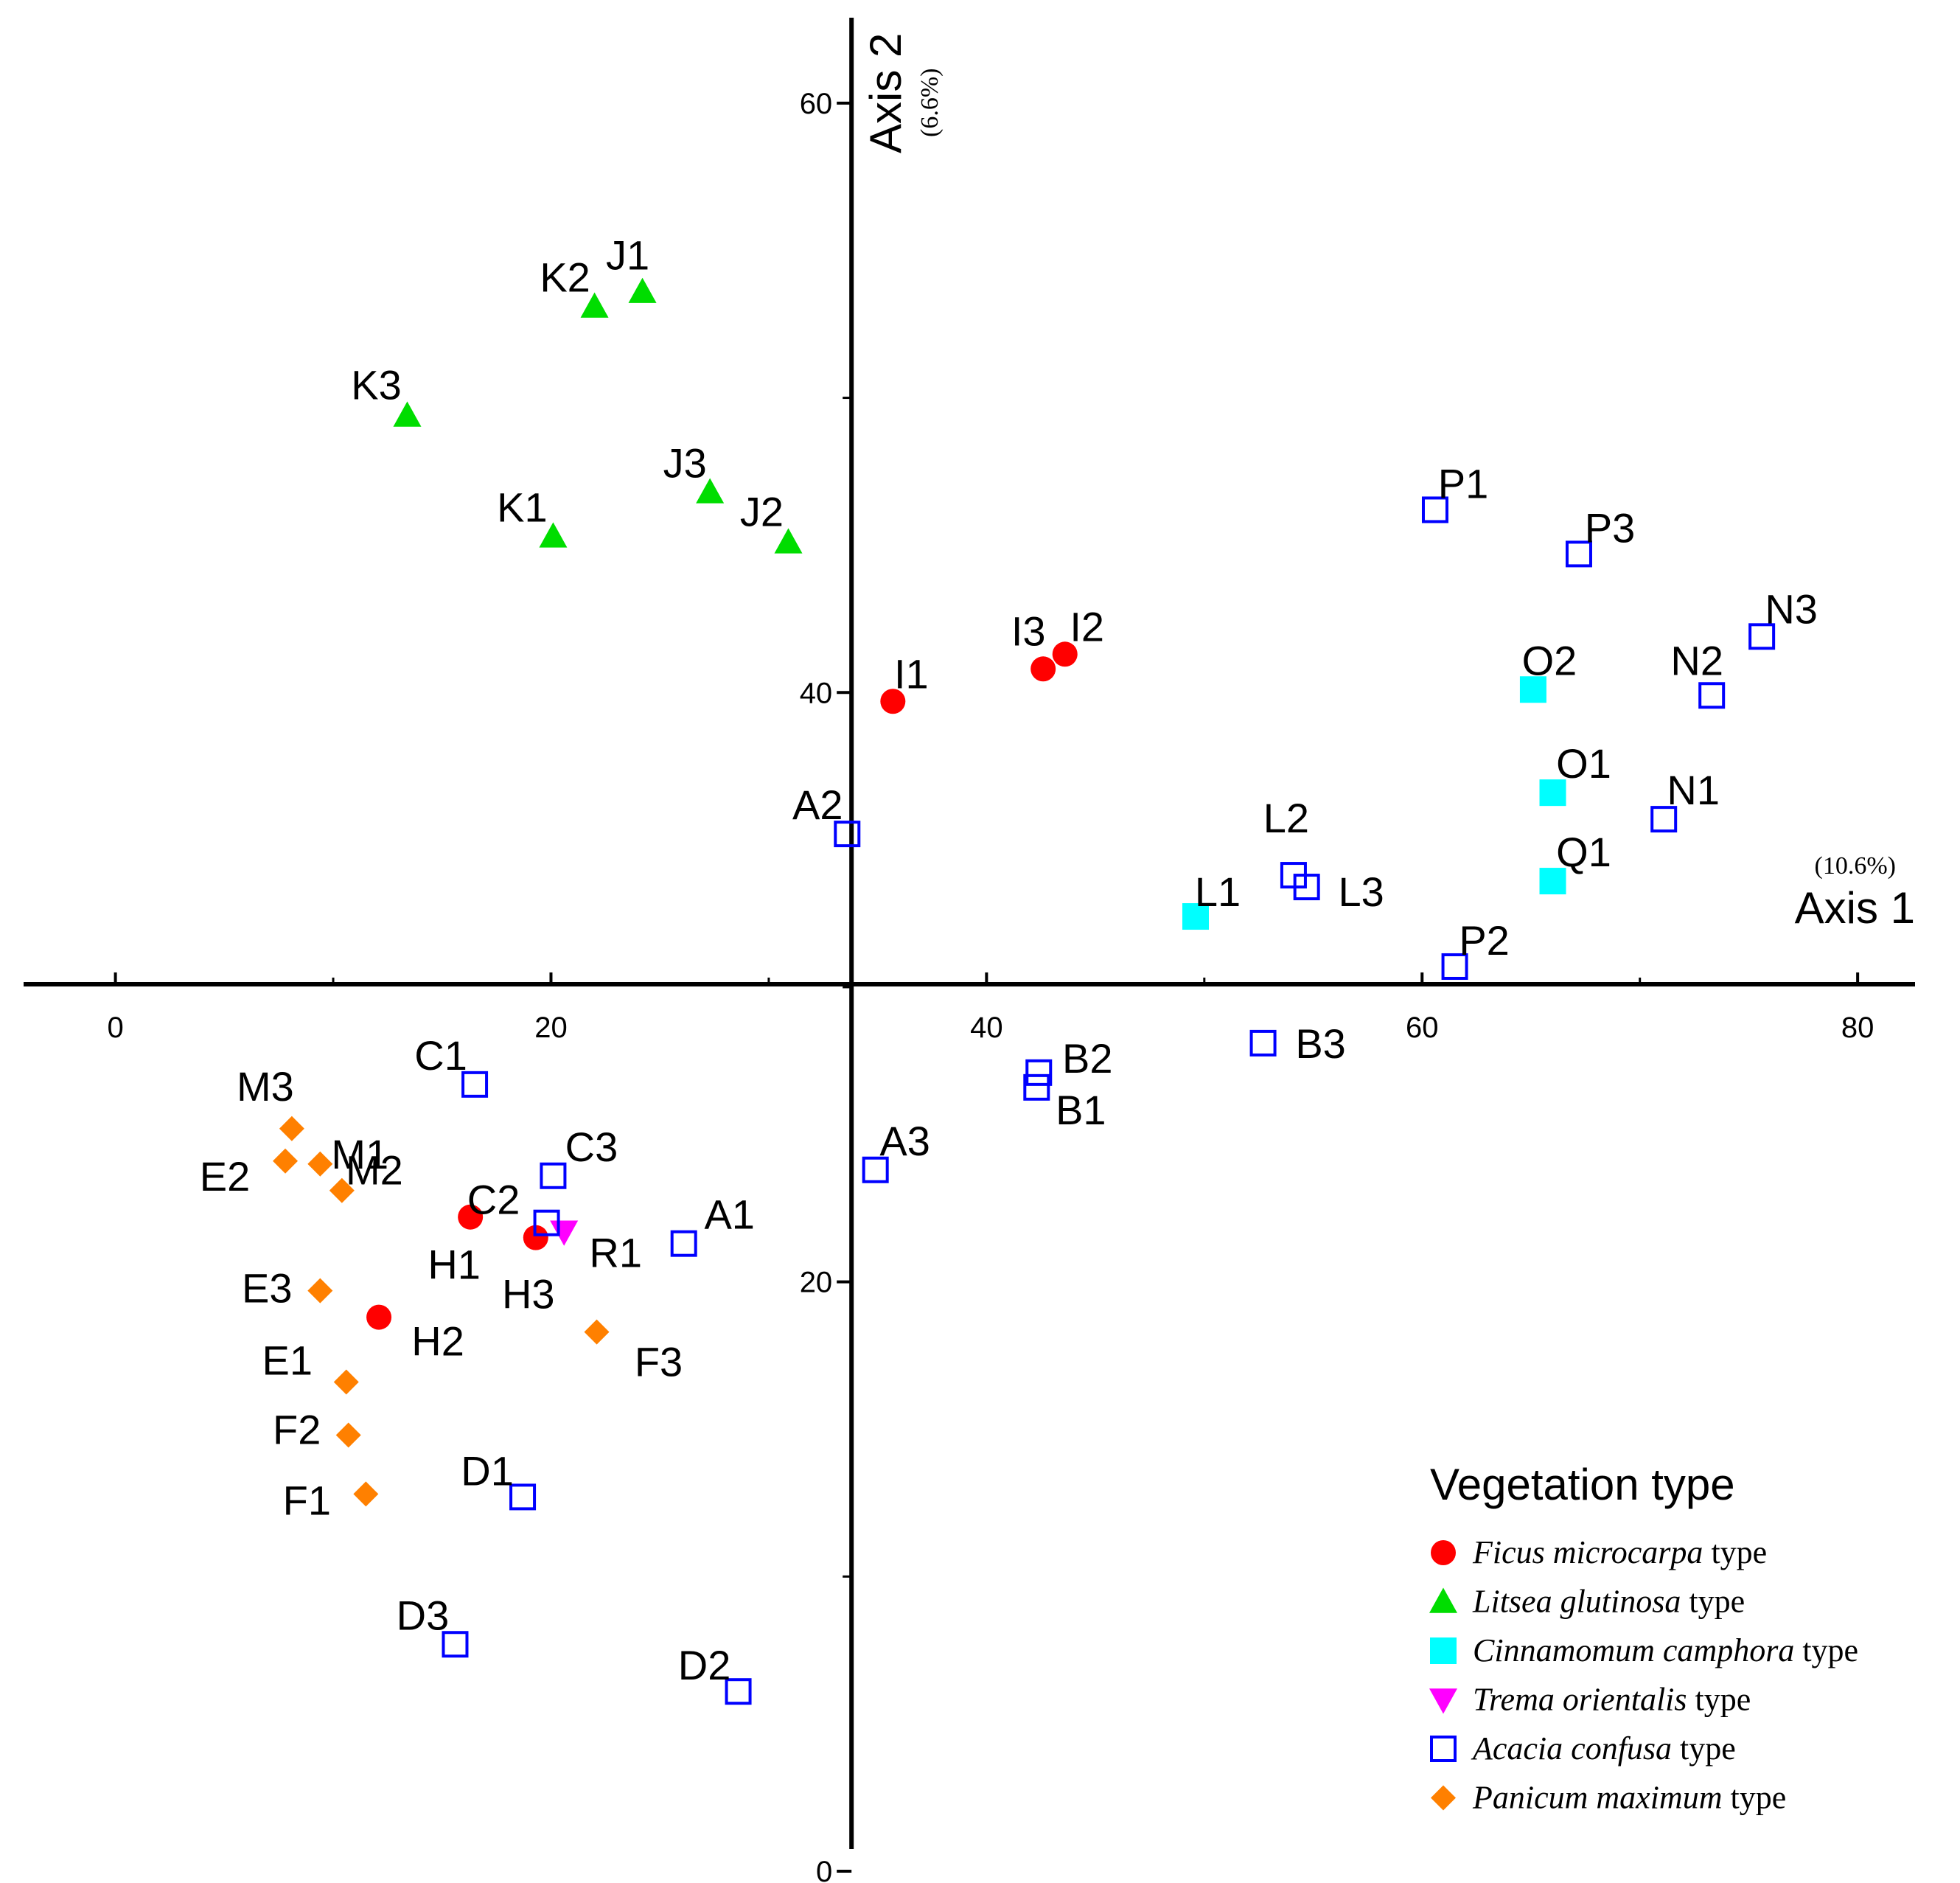 The image size is (1960, 1883). What do you see at coordinates (1857, 1028) in the screenshot?
I see `x-tick-label: 80` at bounding box center [1857, 1028].